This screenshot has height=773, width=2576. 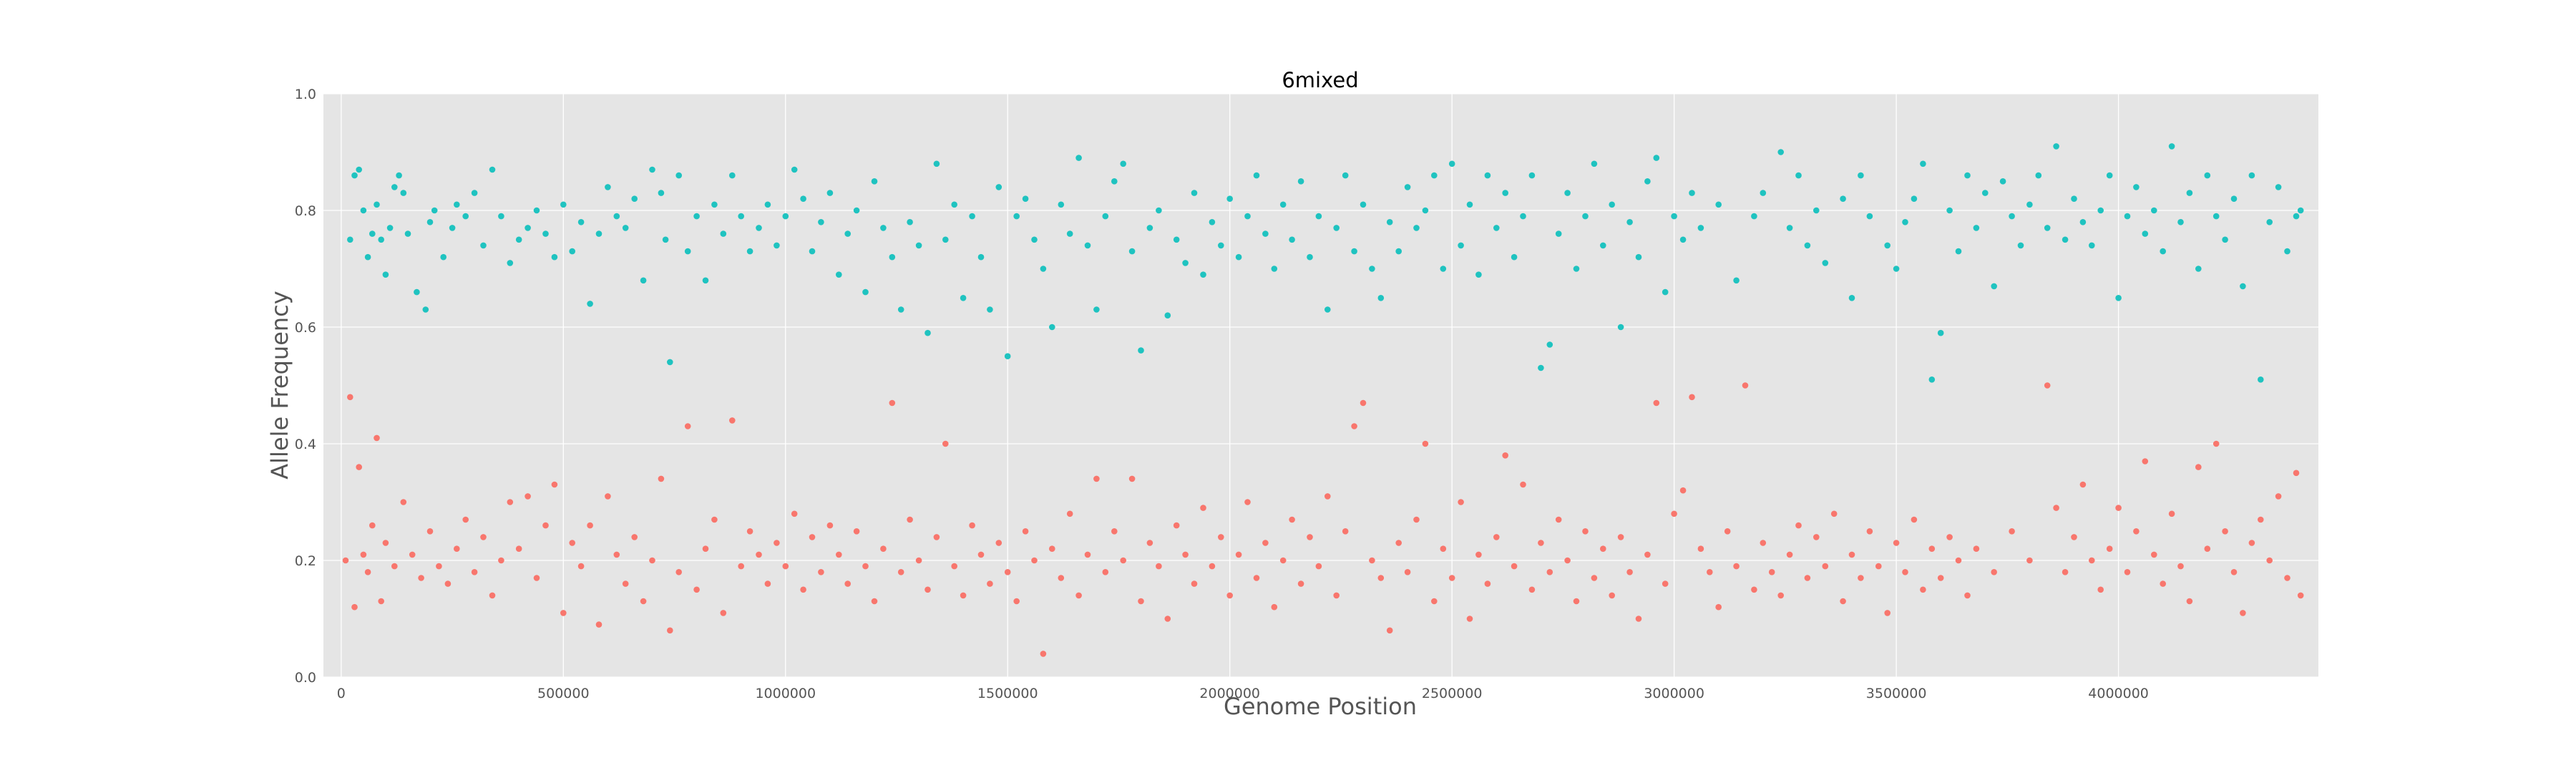 I want to click on x-axis-label: Genome Position, so click(x=1320, y=706).